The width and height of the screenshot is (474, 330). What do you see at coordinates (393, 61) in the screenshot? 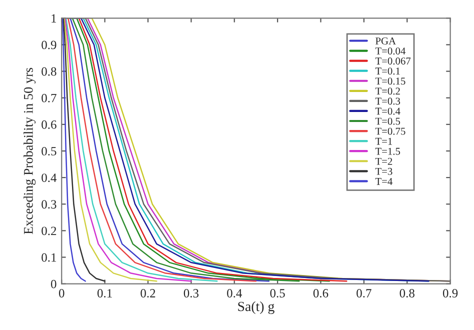
I see `legend-label: T=0.067` at bounding box center [393, 61].